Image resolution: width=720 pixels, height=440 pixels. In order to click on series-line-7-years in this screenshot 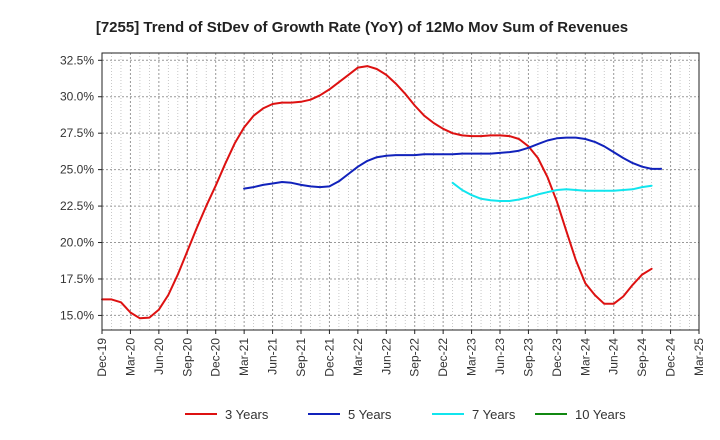, I will do `click(552, 191)`.